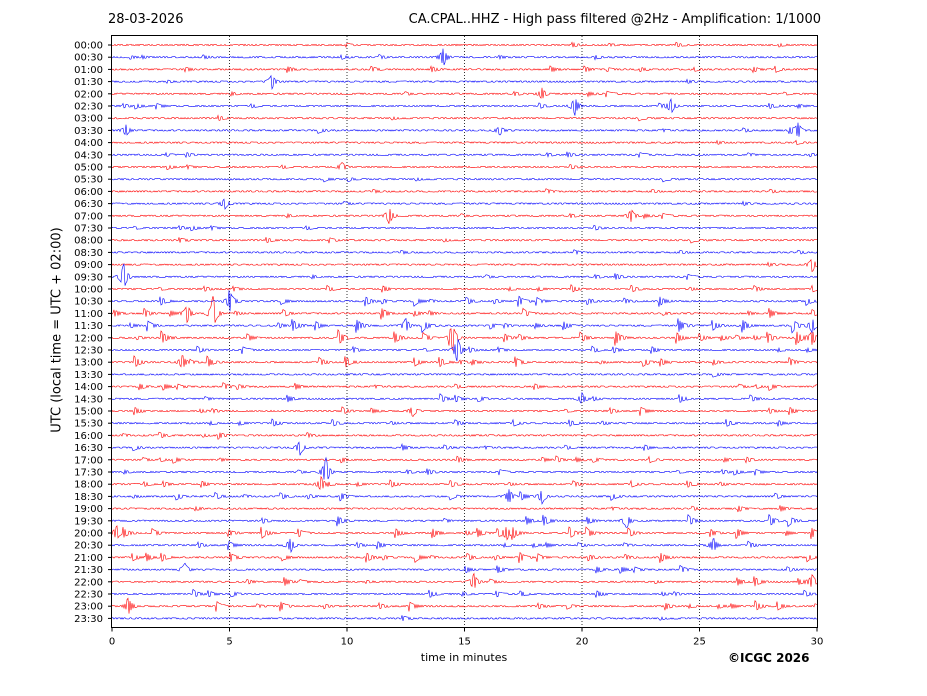  I want to click on y-tick-label: 21:00, so click(88, 558).